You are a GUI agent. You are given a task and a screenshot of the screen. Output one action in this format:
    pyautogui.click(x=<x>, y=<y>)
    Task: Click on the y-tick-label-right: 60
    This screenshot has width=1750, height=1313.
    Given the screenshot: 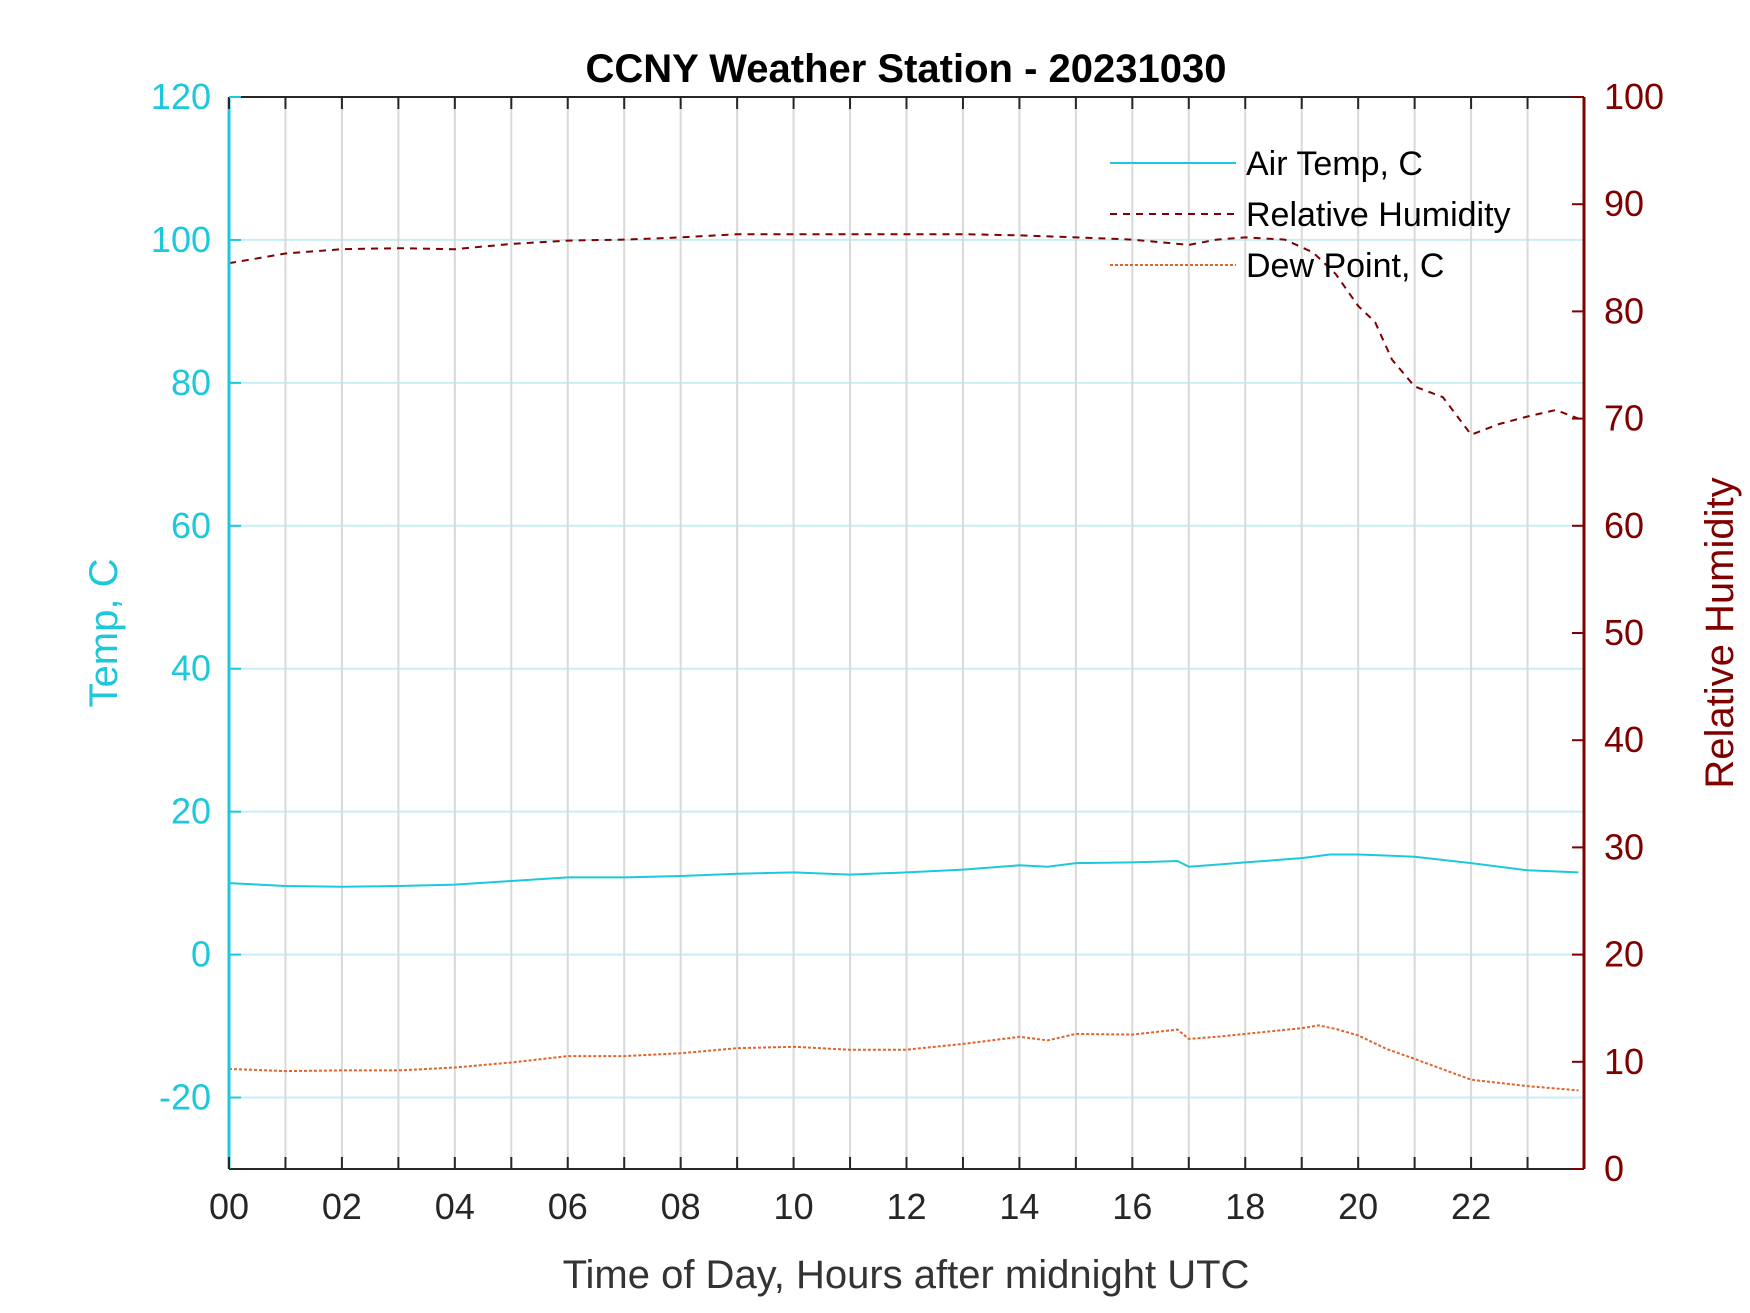 What is the action you would take?
    pyautogui.click(x=1624, y=525)
    